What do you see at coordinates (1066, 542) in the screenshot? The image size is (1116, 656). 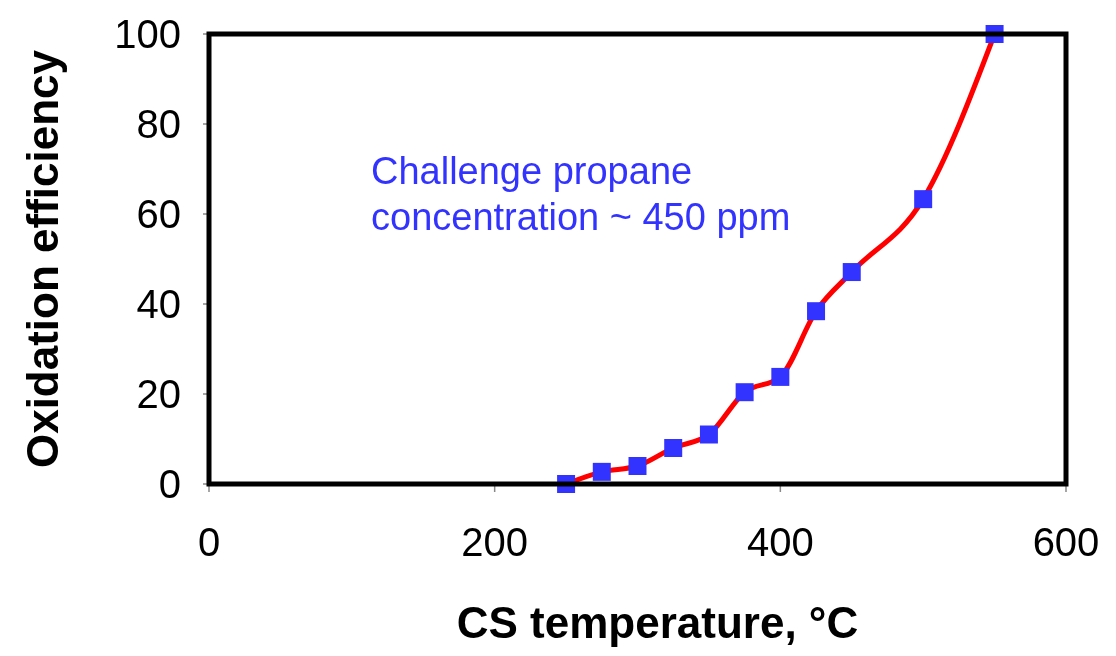 I see `x-tick-label: 600` at bounding box center [1066, 542].